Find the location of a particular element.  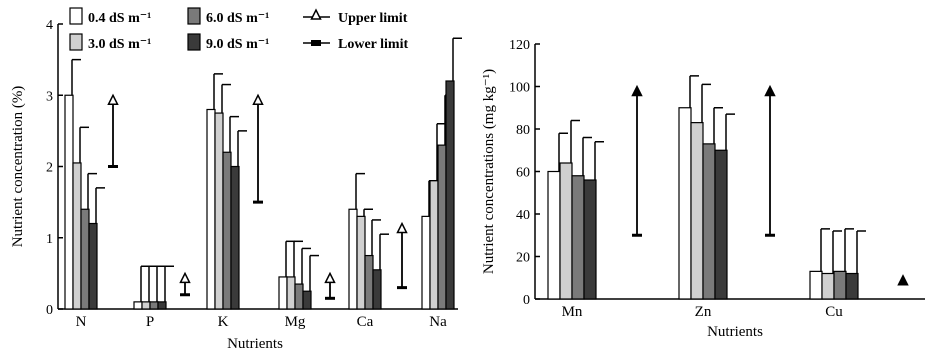

bar-Ca-s3 is located at coordinates (369, 282).